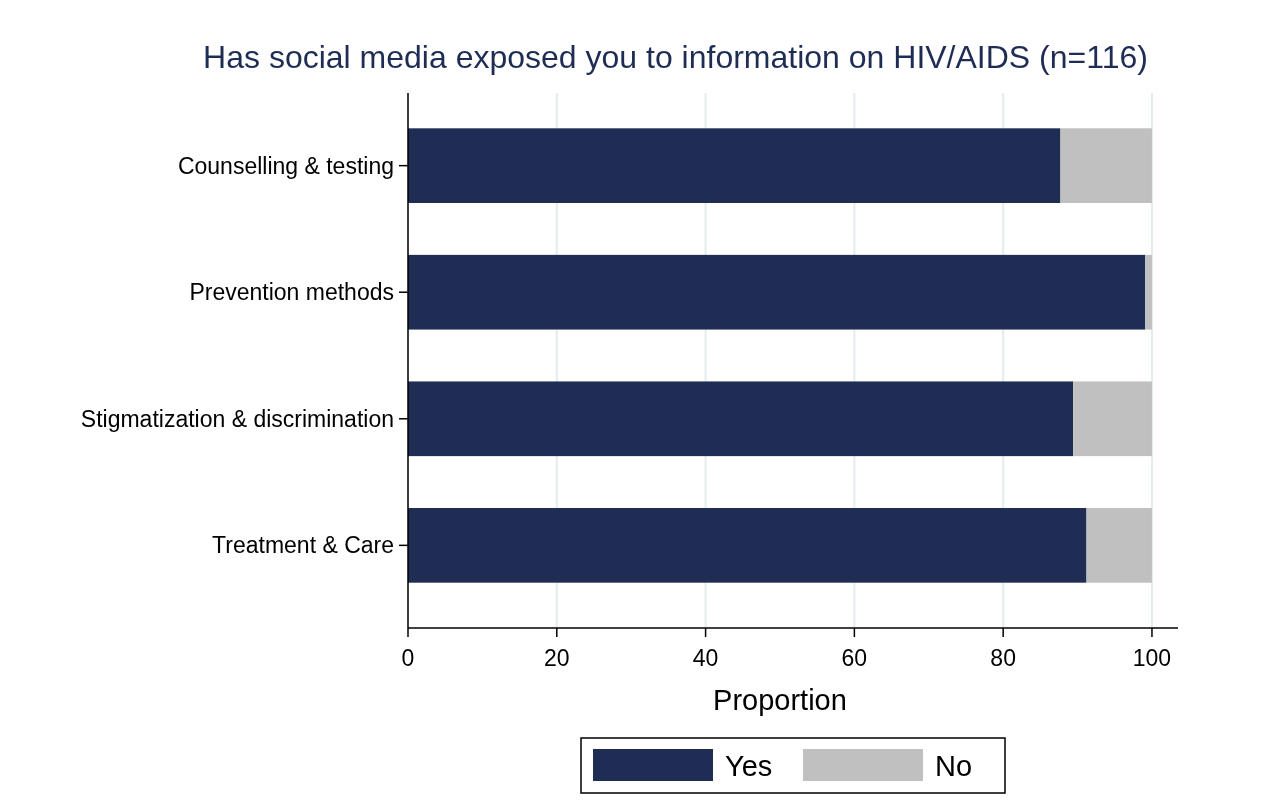  I want to click on legend-label: No, so click(954, 766).